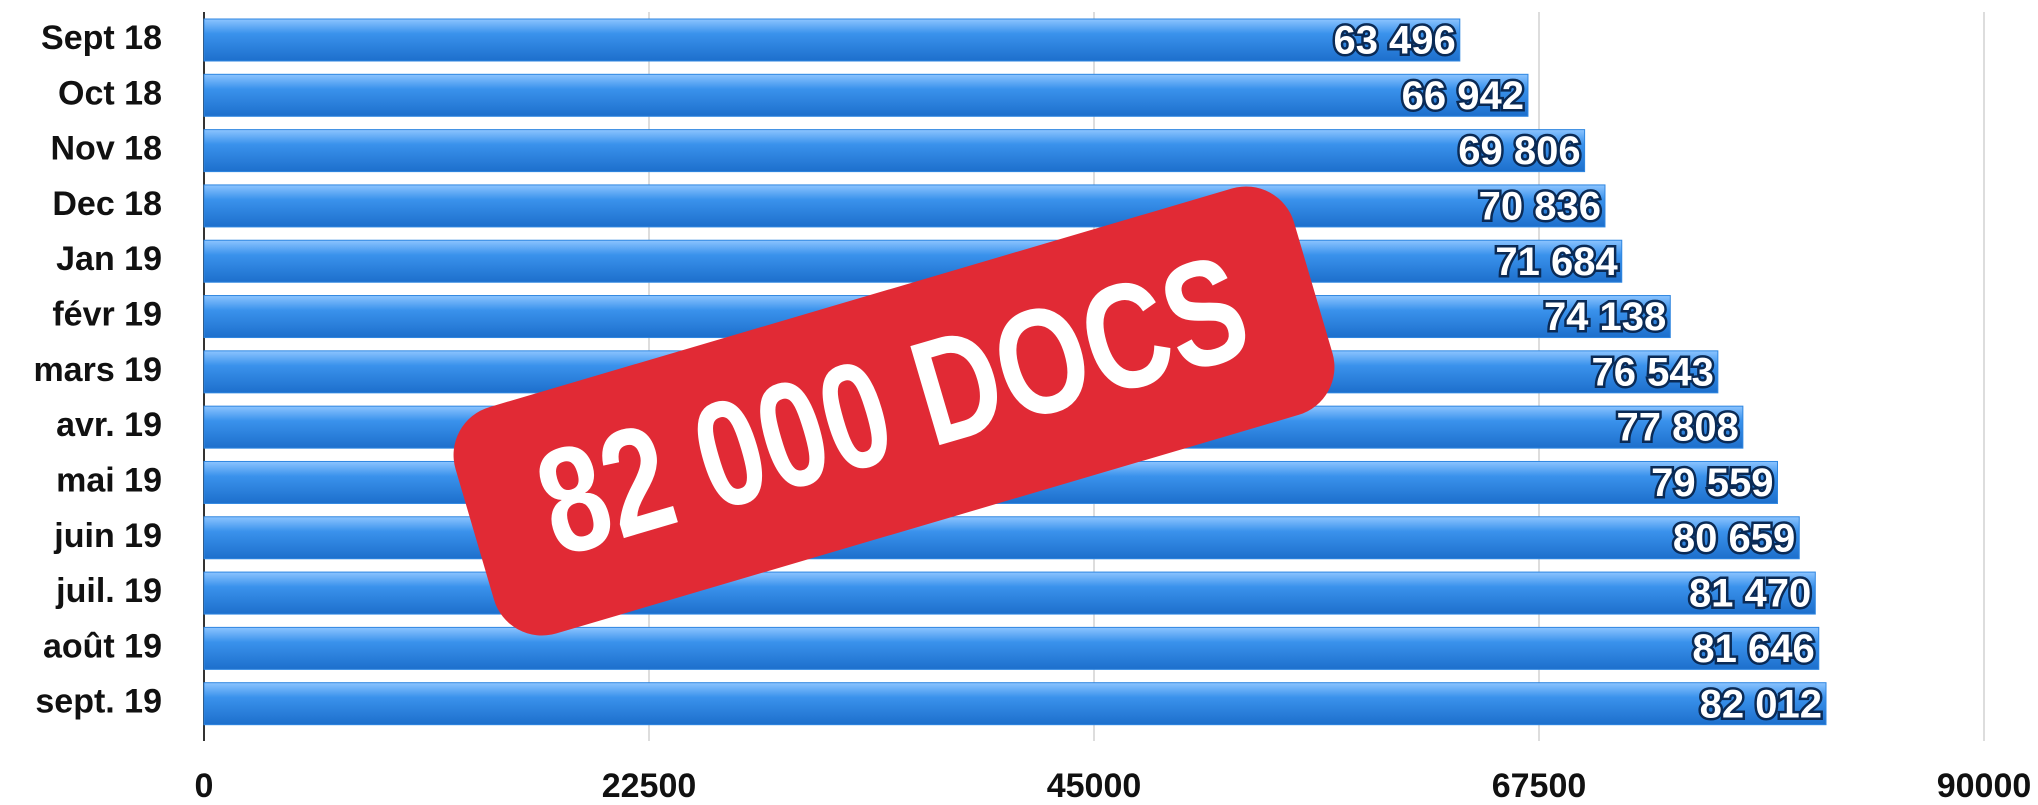 Image resolution: width=2038 pixels, height=805 pixels. What do you see at coordinates (1753, 649) in the screenshot?
I see `value-label: 81 646` at bounding box center [1753, 649].